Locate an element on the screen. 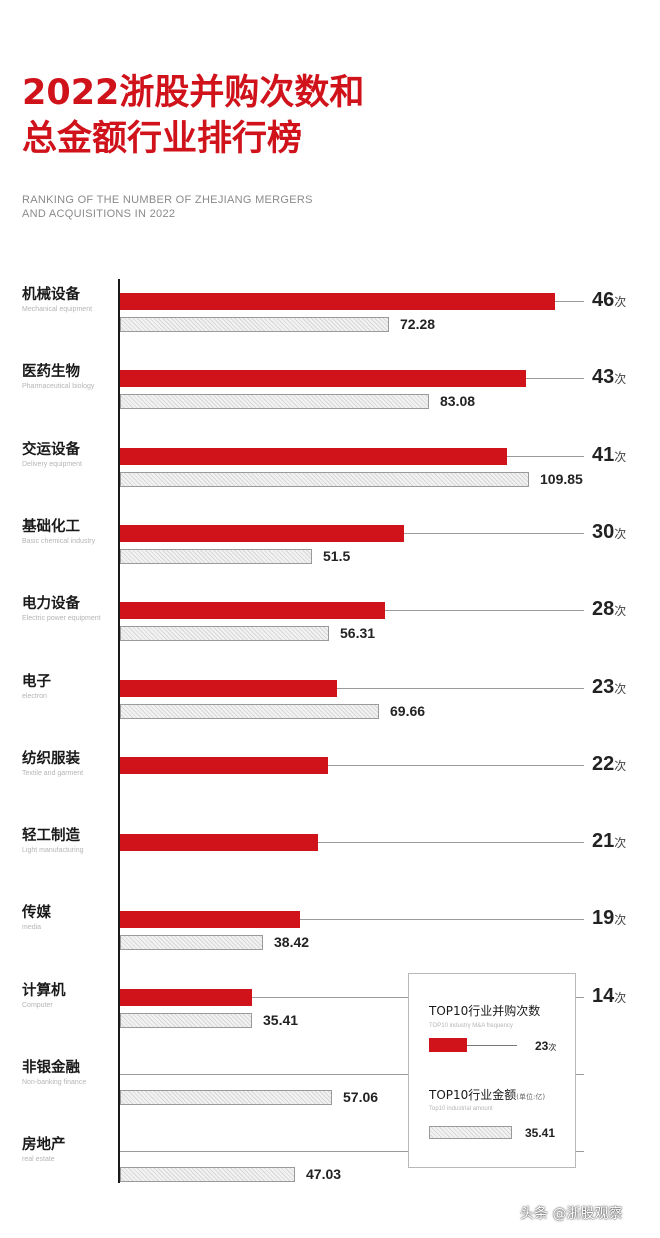 The height and width of the screenshot is (1238, 660). count-value: 28 is located at coordinates (603, 609).